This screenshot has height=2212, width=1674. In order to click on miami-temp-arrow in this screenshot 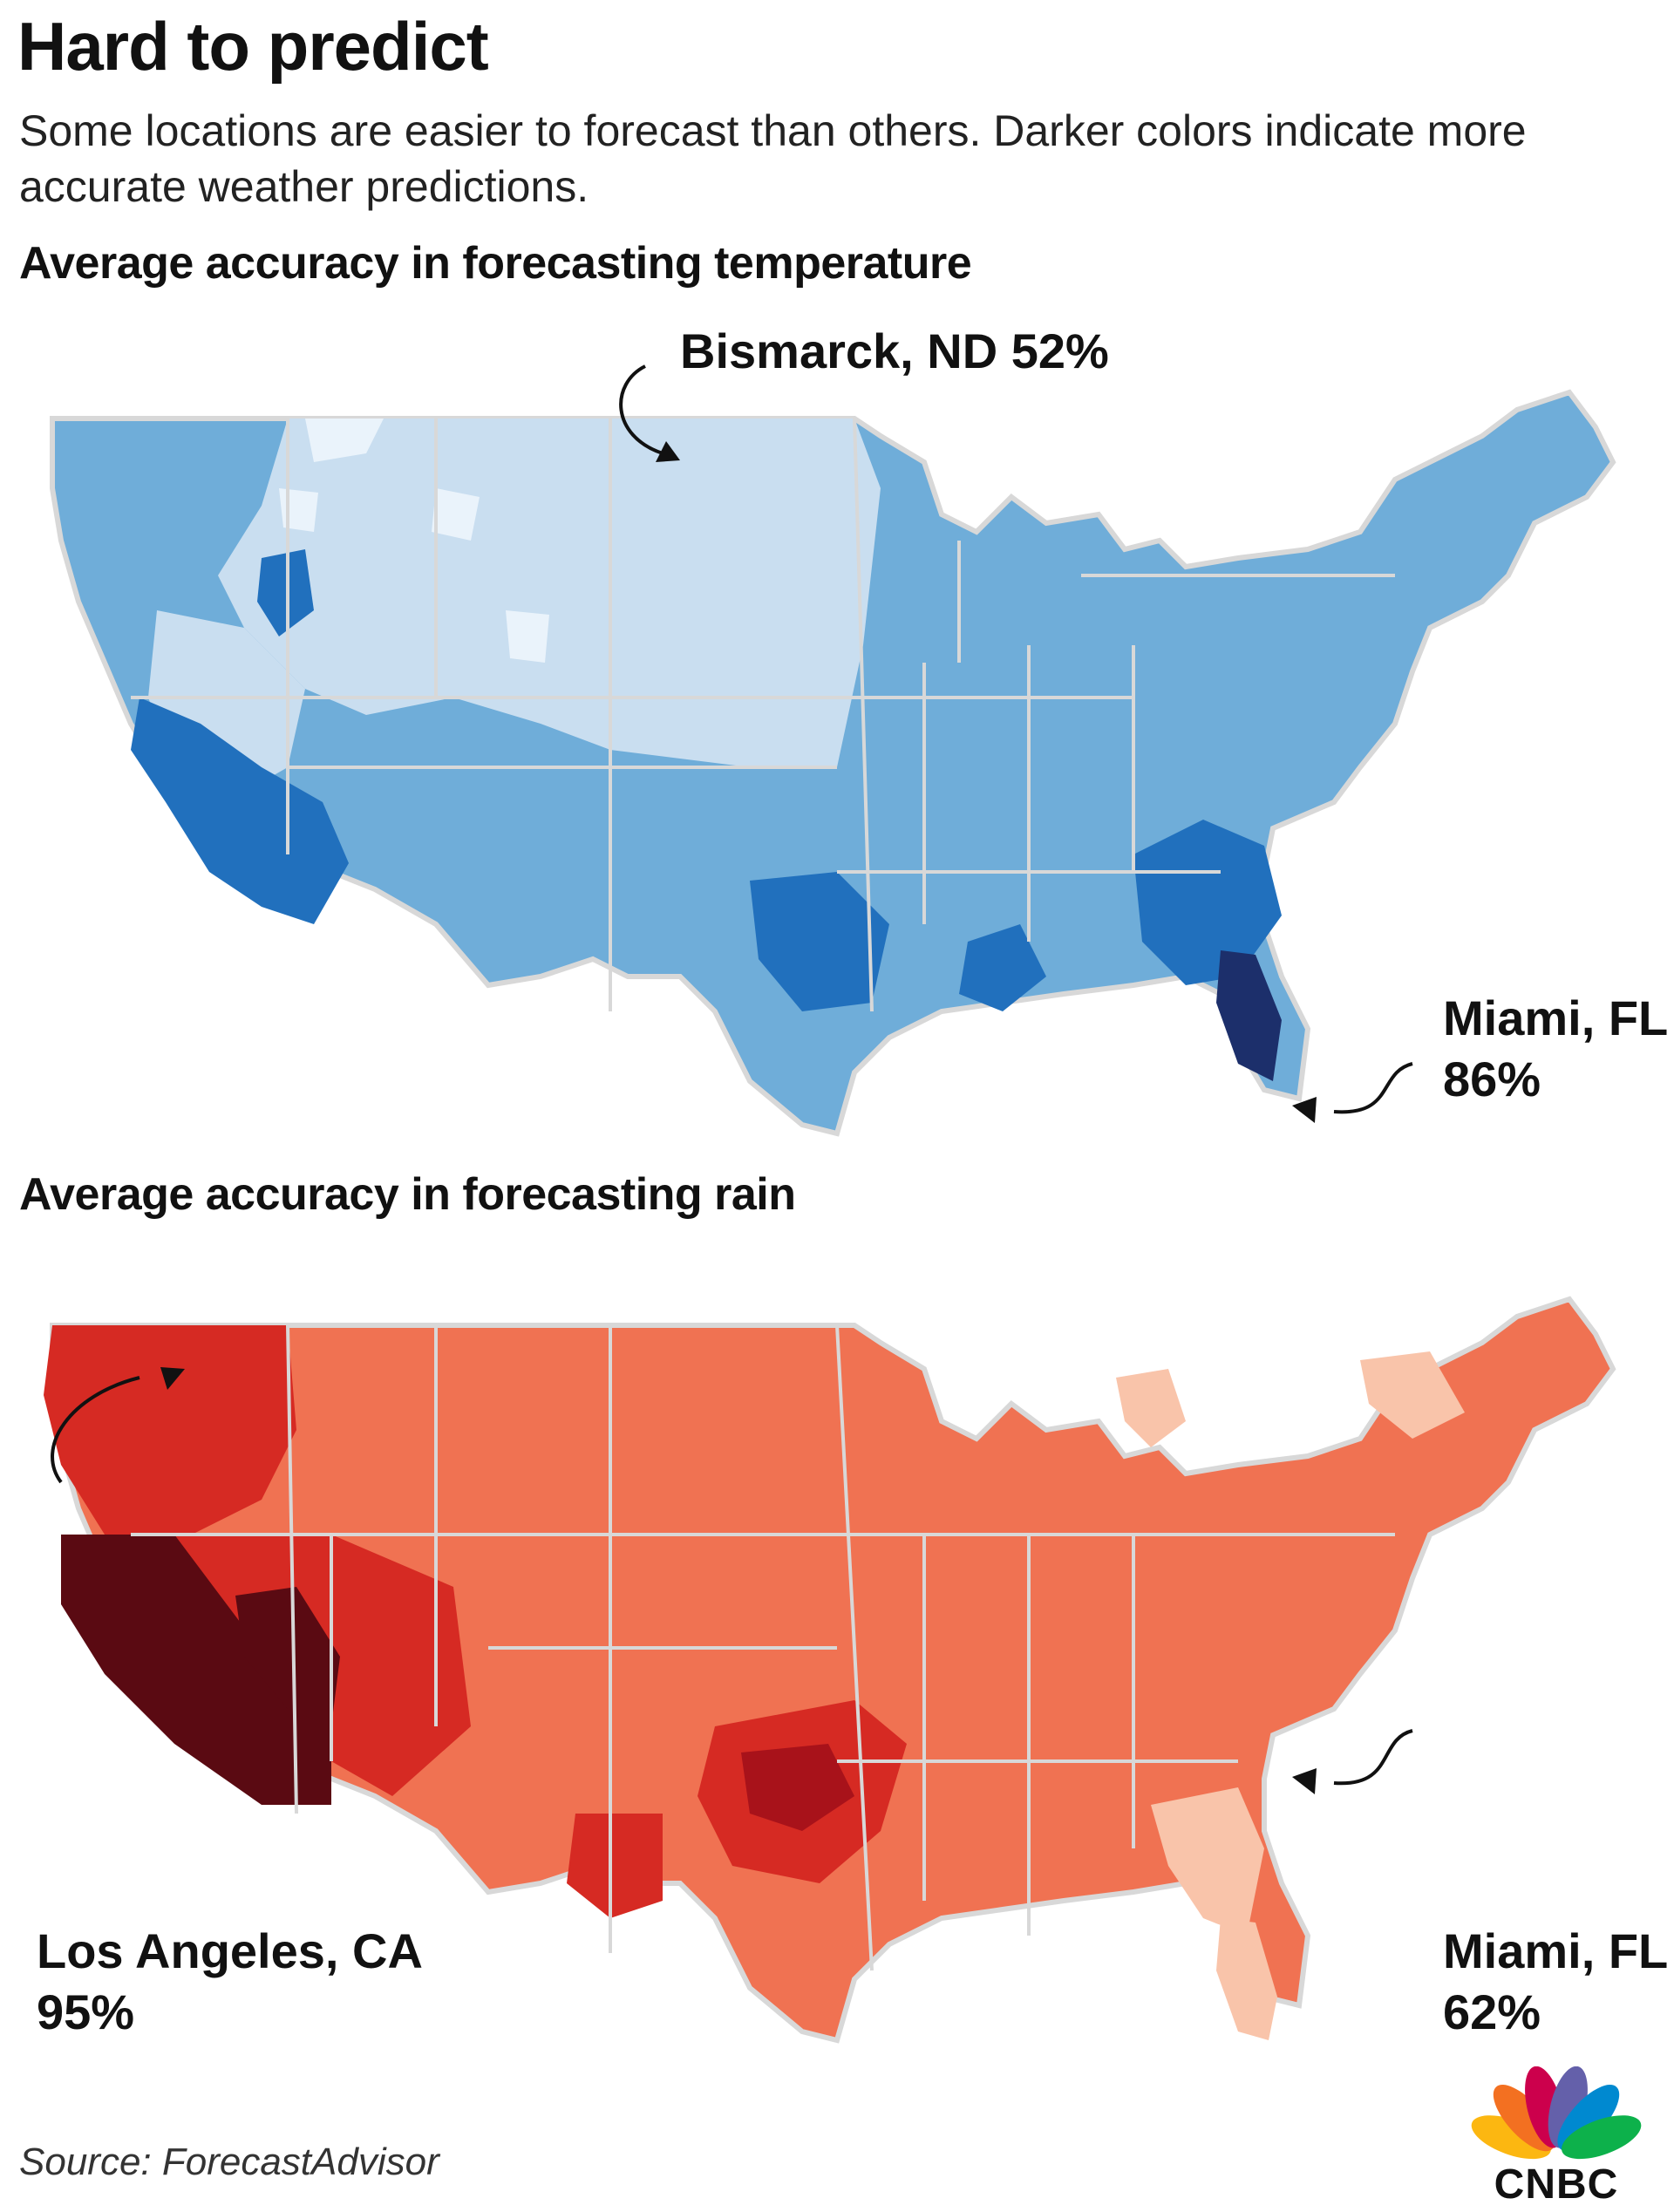, I will do `click(1352, 1093)`.